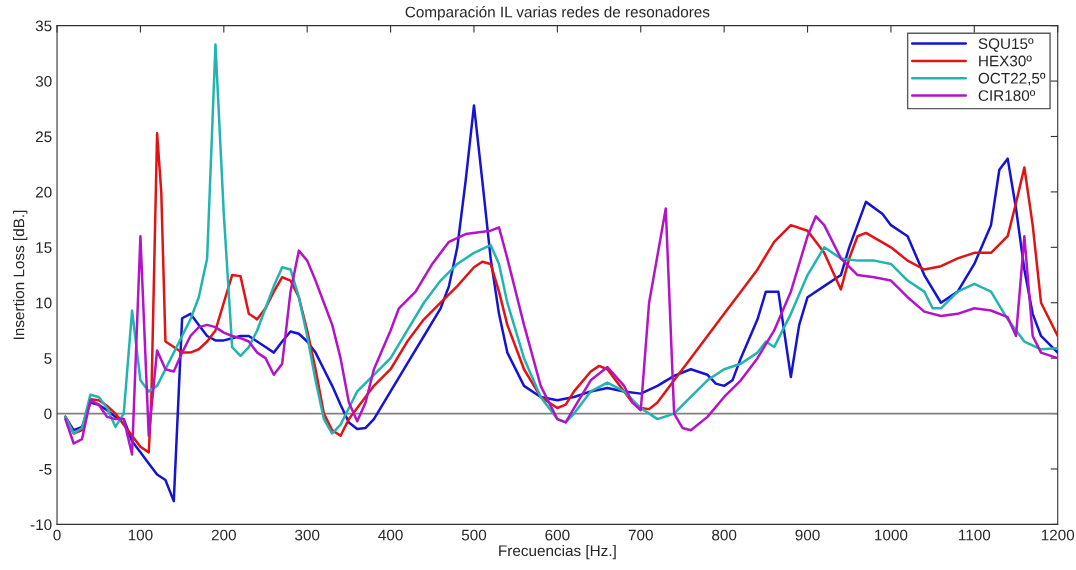  What do you see at coordinates (41, 525) in the screenshot?
I see `y-tick-label: -10` at bounding box center [41, 525].